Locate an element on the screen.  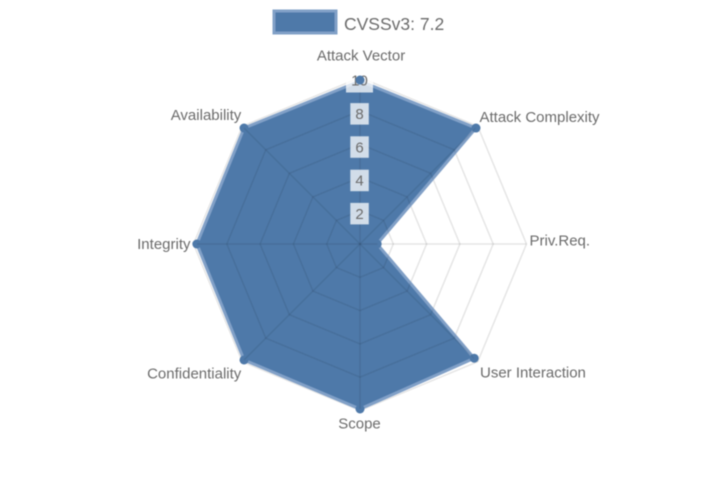
svg-text: Priv.Req. is located at coordinates (560, 241).